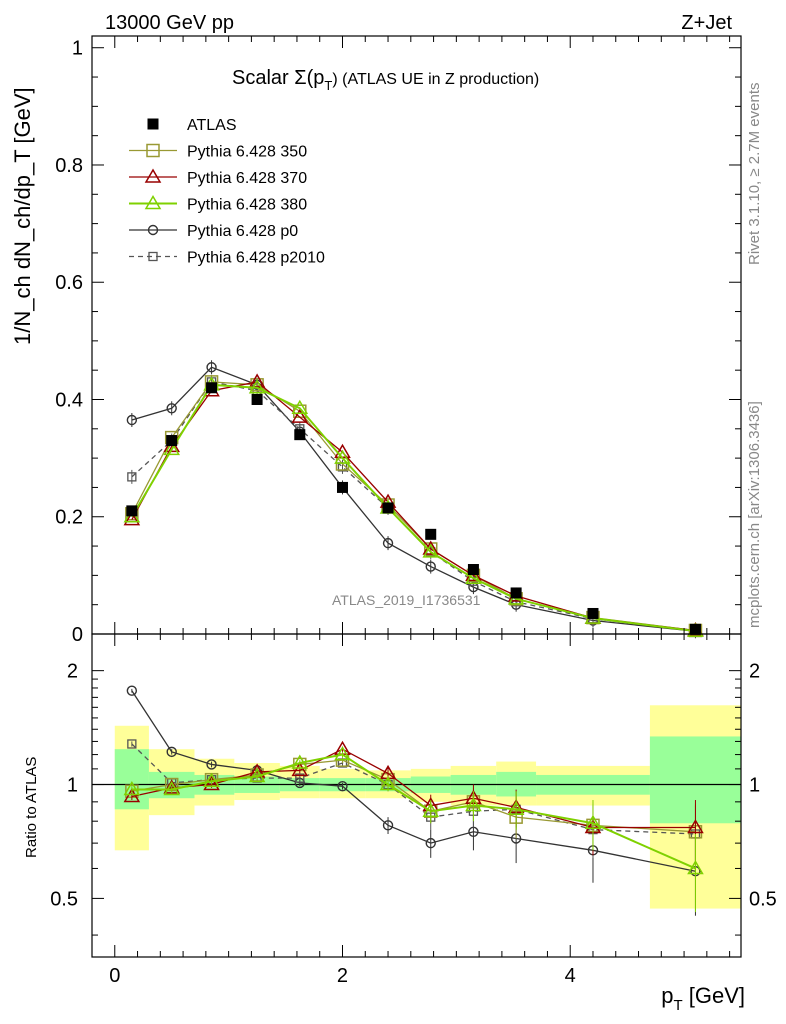 Image resolution: width=786 pixels, height=1024 pixels. I want to click on main-ytick-label: 0.4, so click(69, 400).